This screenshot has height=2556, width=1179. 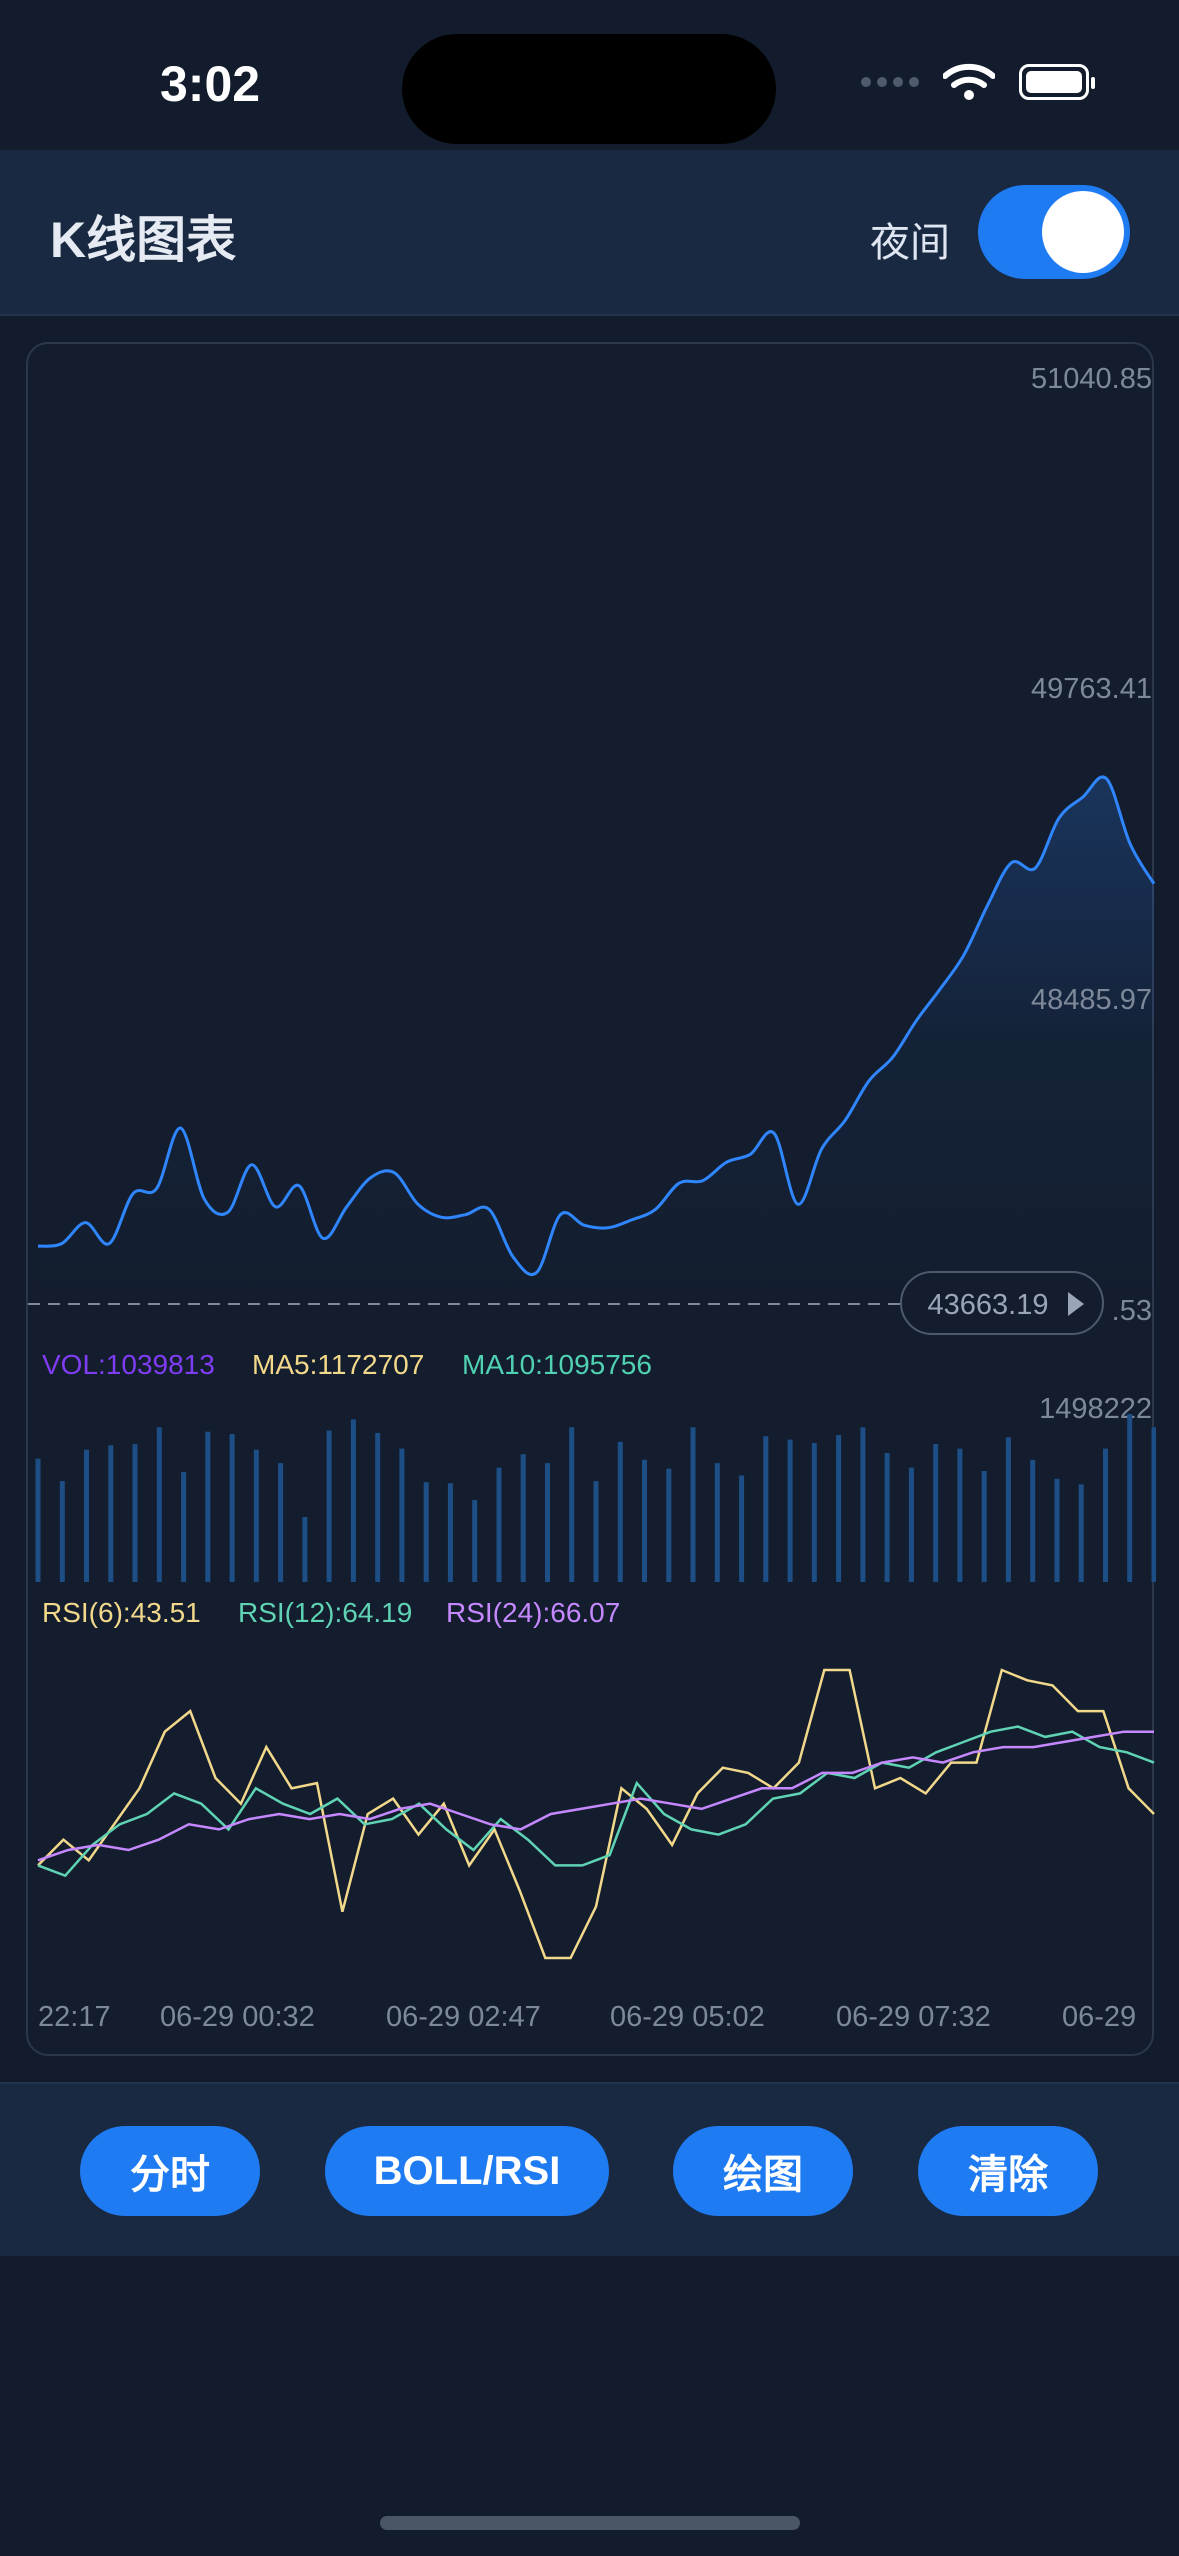 What do you see at coordinates (1091, 1000) in the screenshot?
I see `price-axis-label: 48485.97` at bounding box center [1091, 1000].